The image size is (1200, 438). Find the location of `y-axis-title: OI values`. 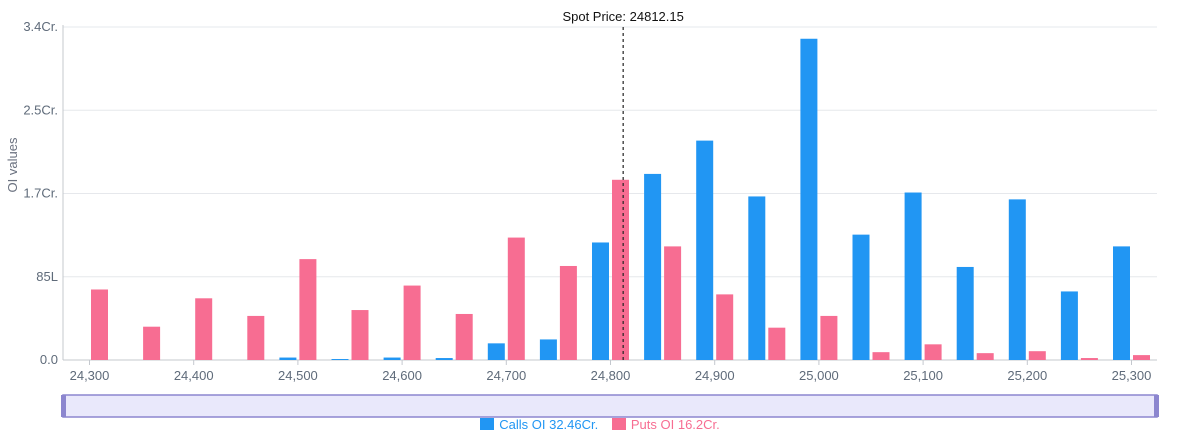

y-axis-title: OI values is located at coordinates (12, 164).